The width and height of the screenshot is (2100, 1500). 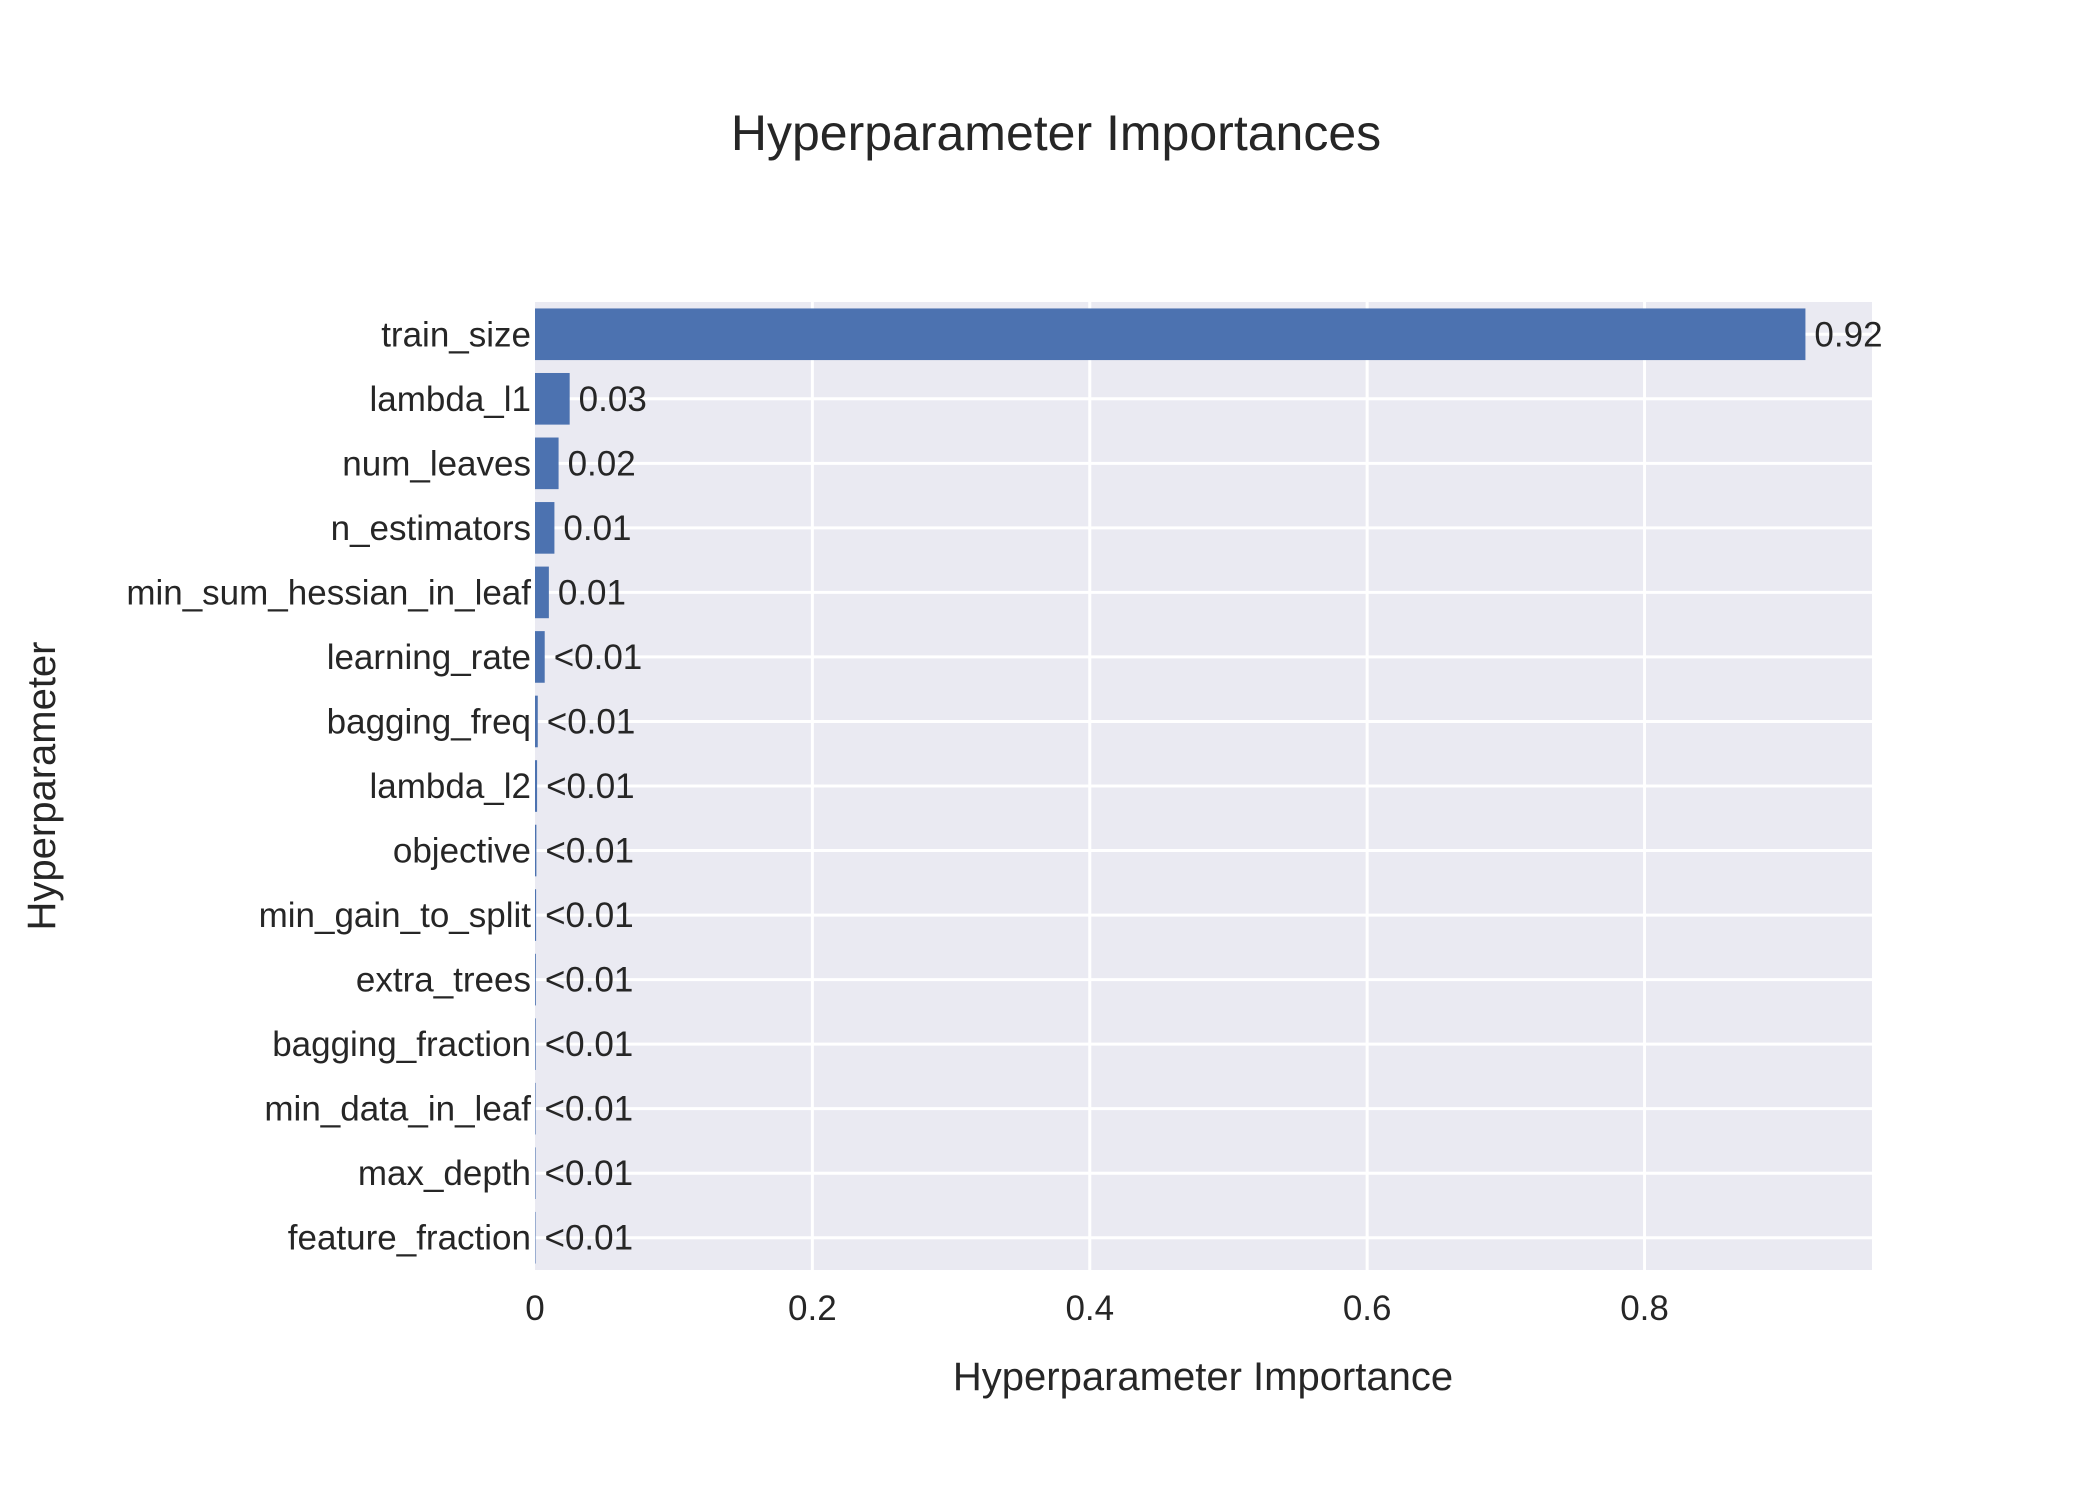 What do you see at coordinates (456, 334) in the screenshot?
I see `category-label: train_size` at bounding box center [456, 334].